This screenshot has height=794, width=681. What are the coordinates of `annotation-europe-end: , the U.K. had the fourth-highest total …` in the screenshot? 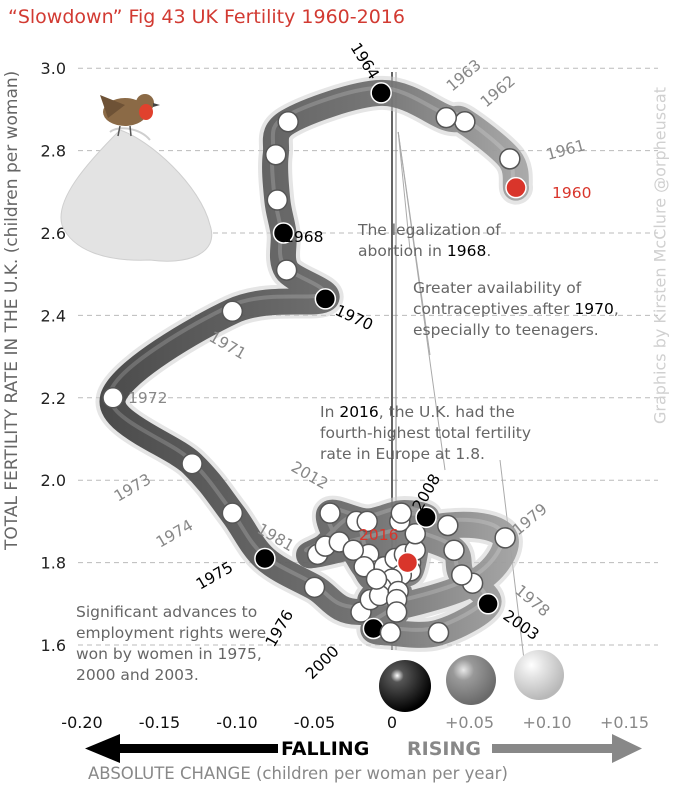 It's located at (426, 433).